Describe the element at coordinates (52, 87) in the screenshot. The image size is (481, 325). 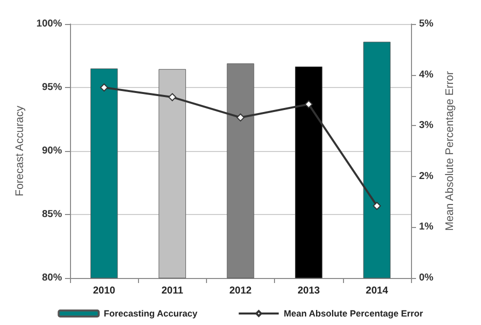
I see `y-tick-label: 95%` at that location.